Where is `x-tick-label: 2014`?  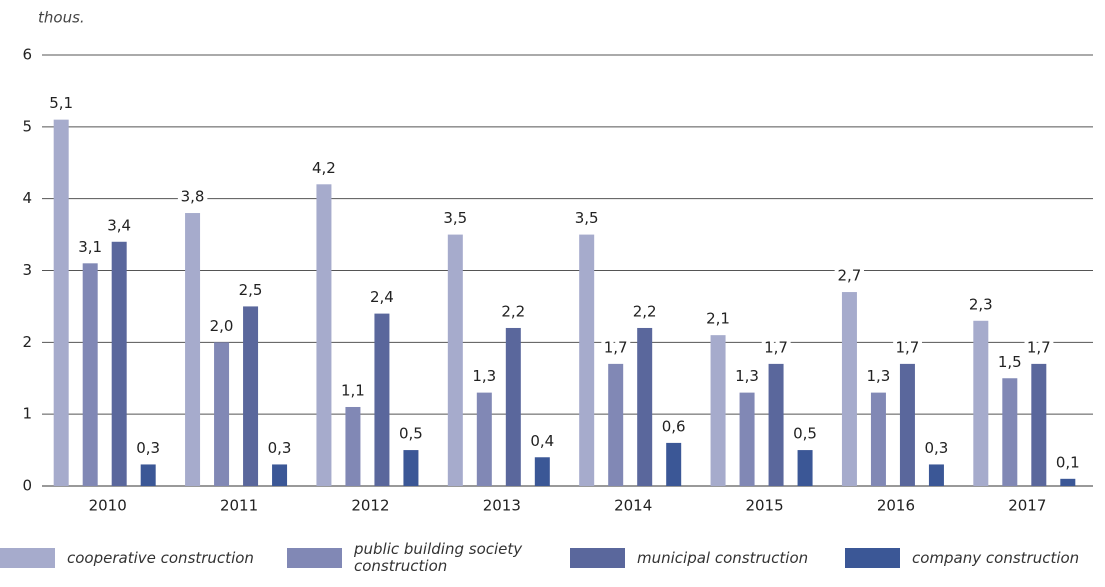 x-tick-label: 2014 is located at coordinates (633, 506).